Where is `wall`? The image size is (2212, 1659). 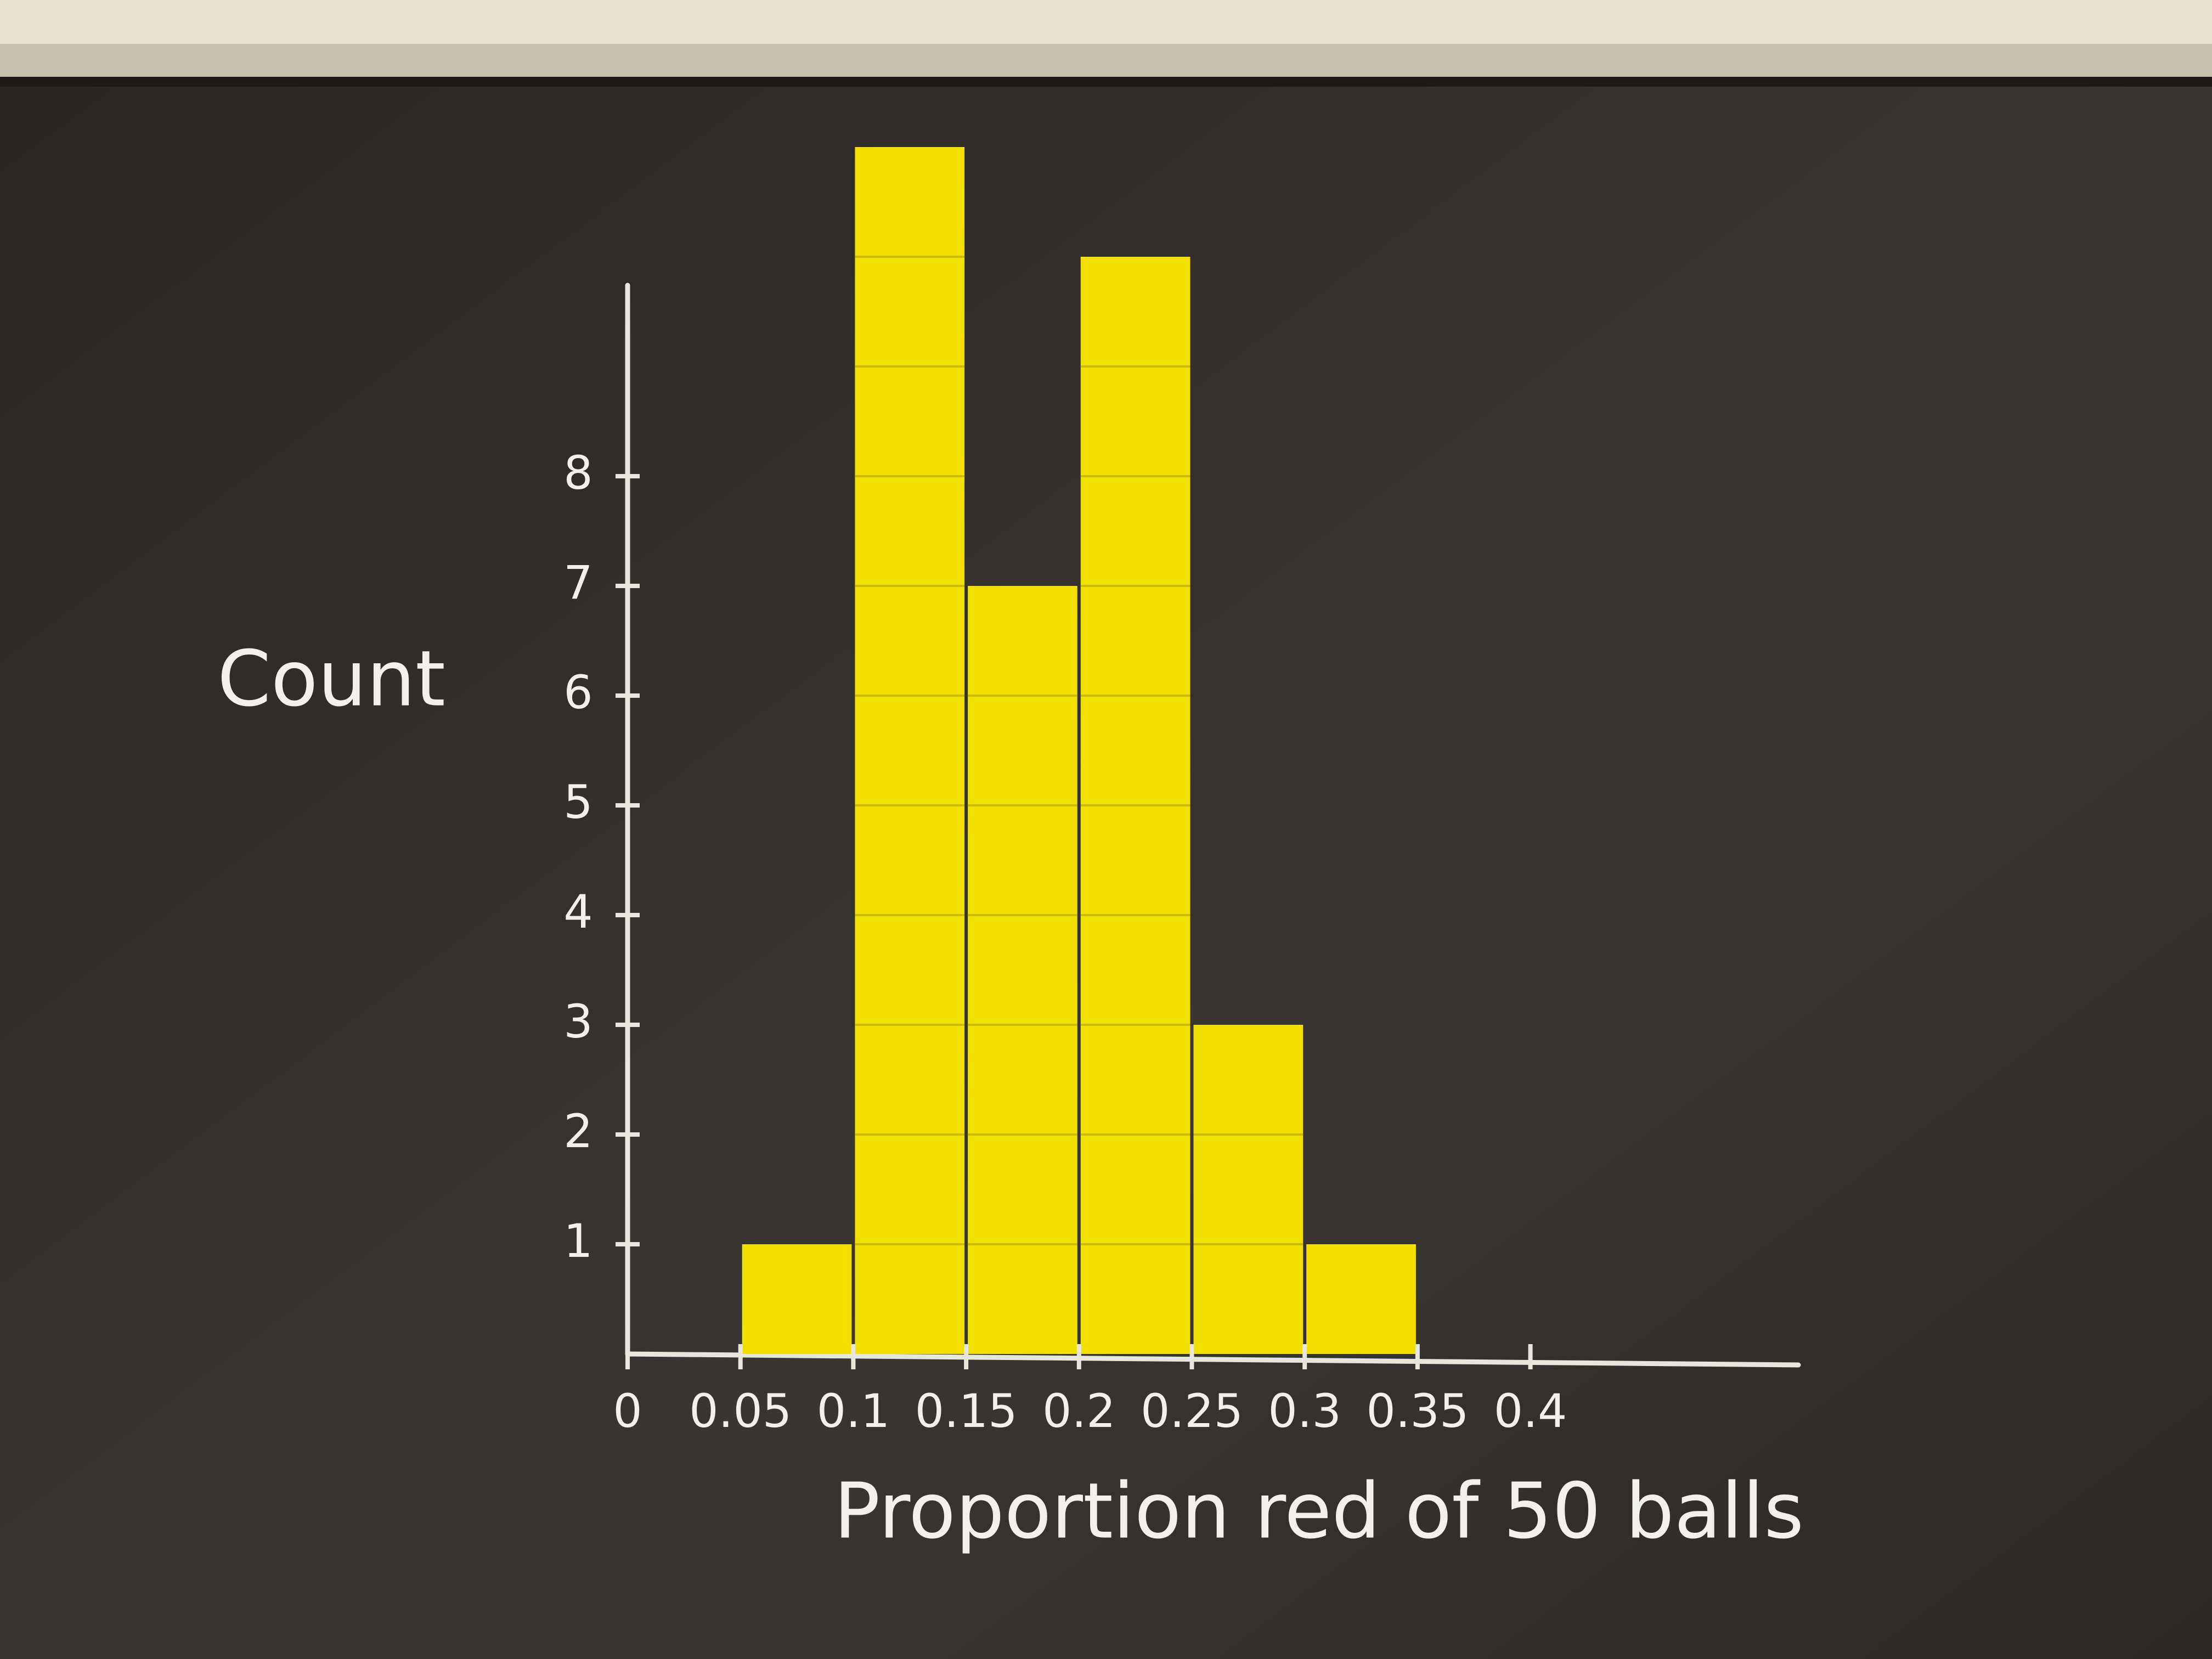
wall is located at coordinates (1106, 22).